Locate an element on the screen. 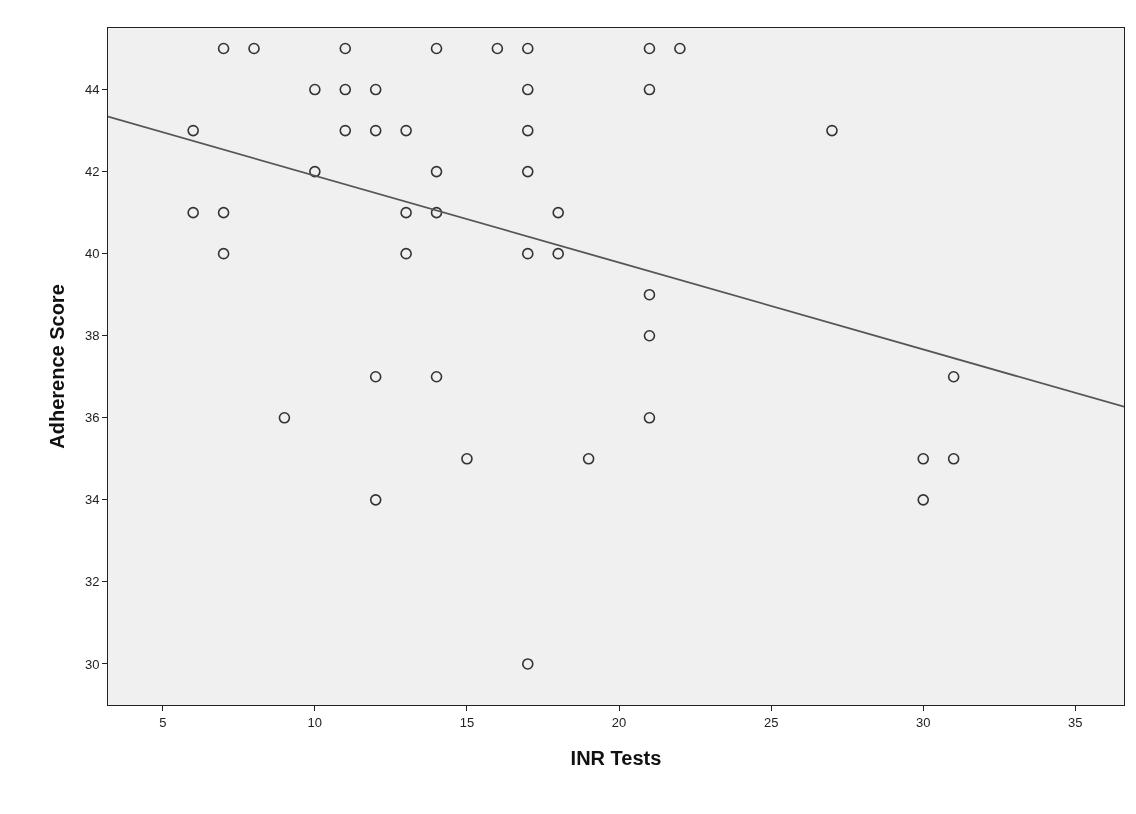 Image resolution: width=1136 pixels, height=814 pixels. x-tick-label: 35 is located at coordinates (1075, 722).